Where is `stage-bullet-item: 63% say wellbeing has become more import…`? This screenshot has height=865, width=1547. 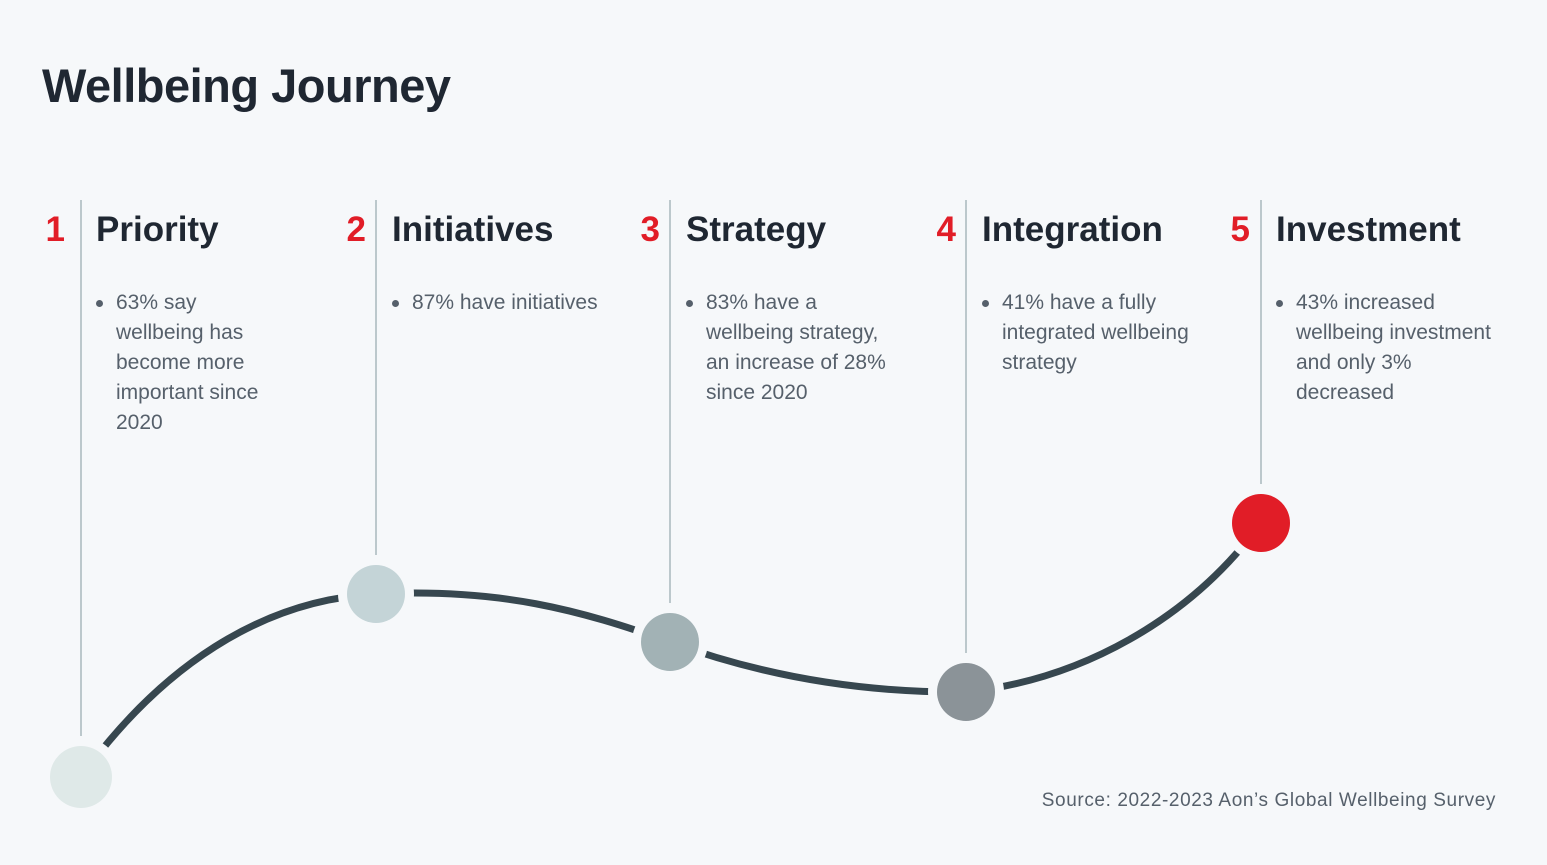 stage-bullet-item: 63% say wellbeing has become more import… is located at coordinates (191, 363).